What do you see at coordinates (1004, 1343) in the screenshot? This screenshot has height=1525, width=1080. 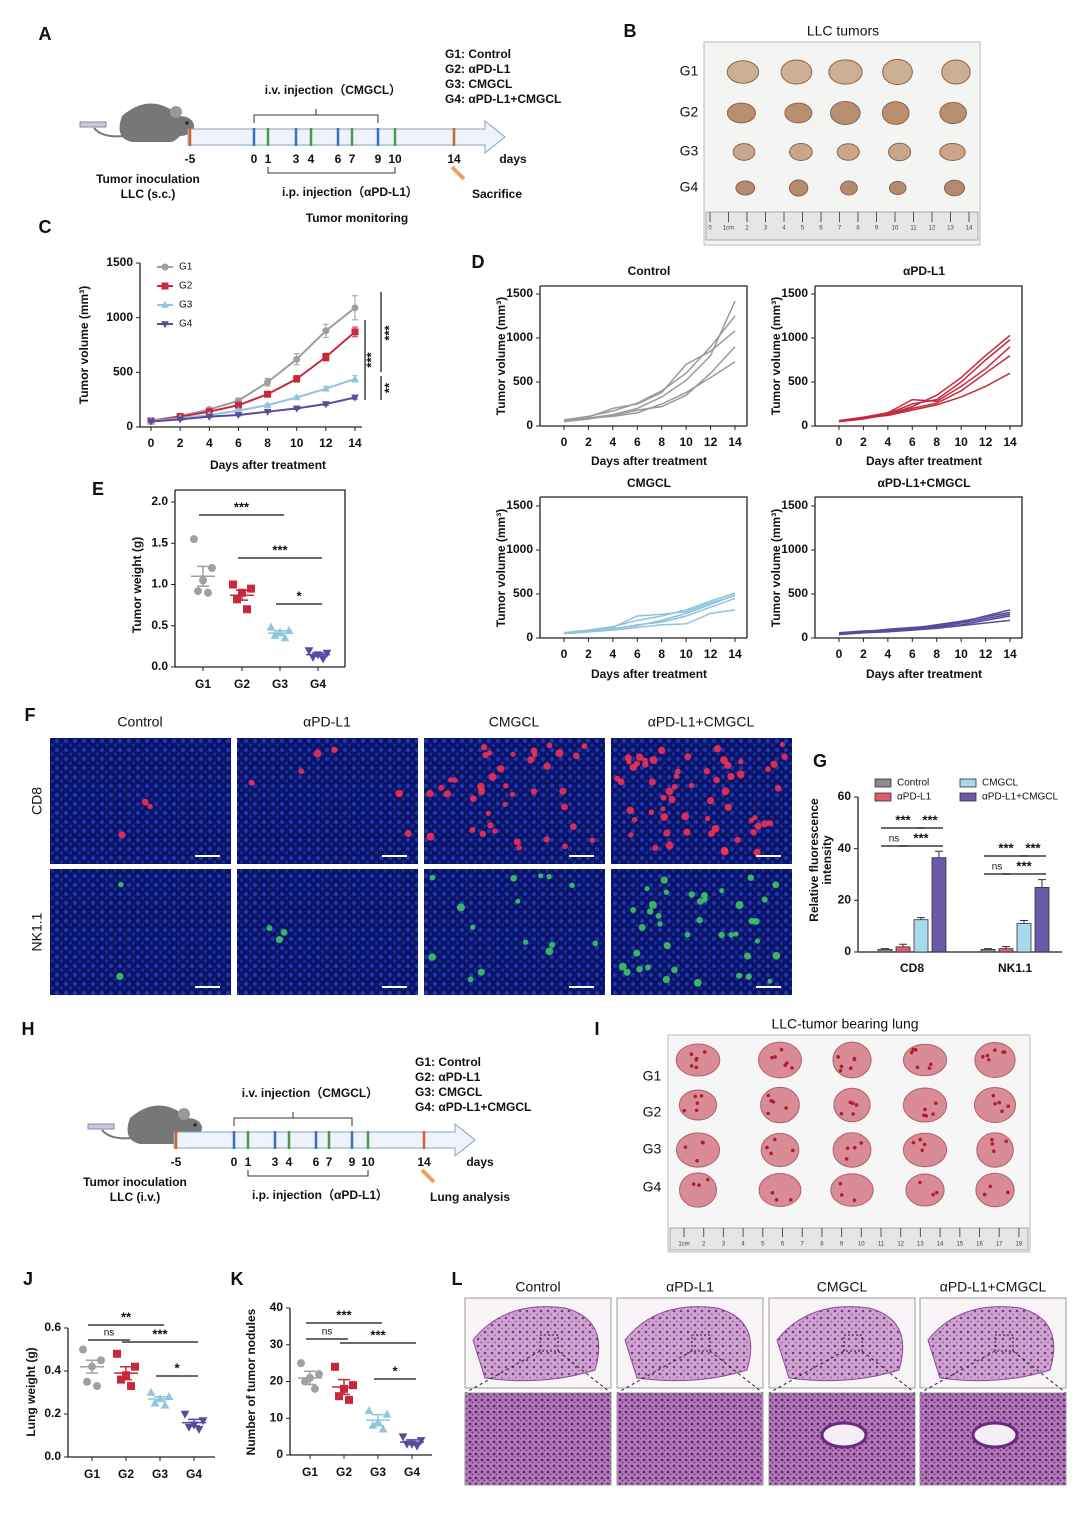 I see `zoom-box` at bounding box center [1004, 1343].